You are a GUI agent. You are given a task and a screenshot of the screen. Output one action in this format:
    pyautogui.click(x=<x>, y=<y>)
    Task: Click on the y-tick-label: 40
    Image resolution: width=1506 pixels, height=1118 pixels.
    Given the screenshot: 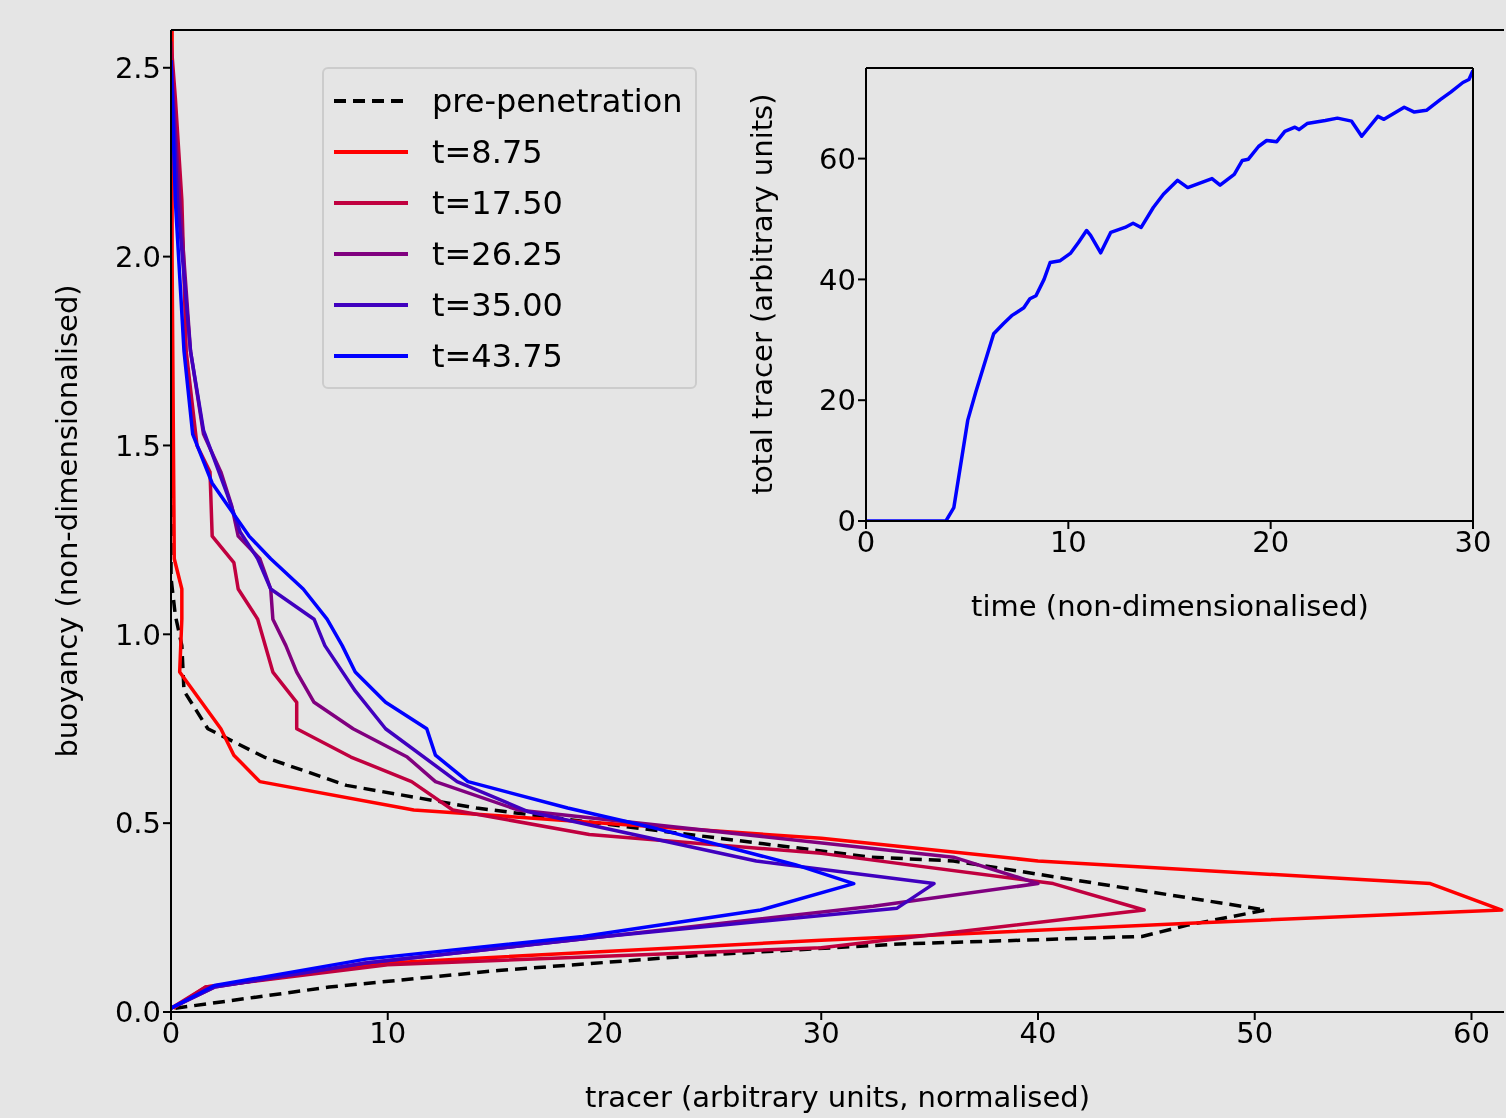 What is the action you would take?
    pyautogui.click(x=837, y=279)
    